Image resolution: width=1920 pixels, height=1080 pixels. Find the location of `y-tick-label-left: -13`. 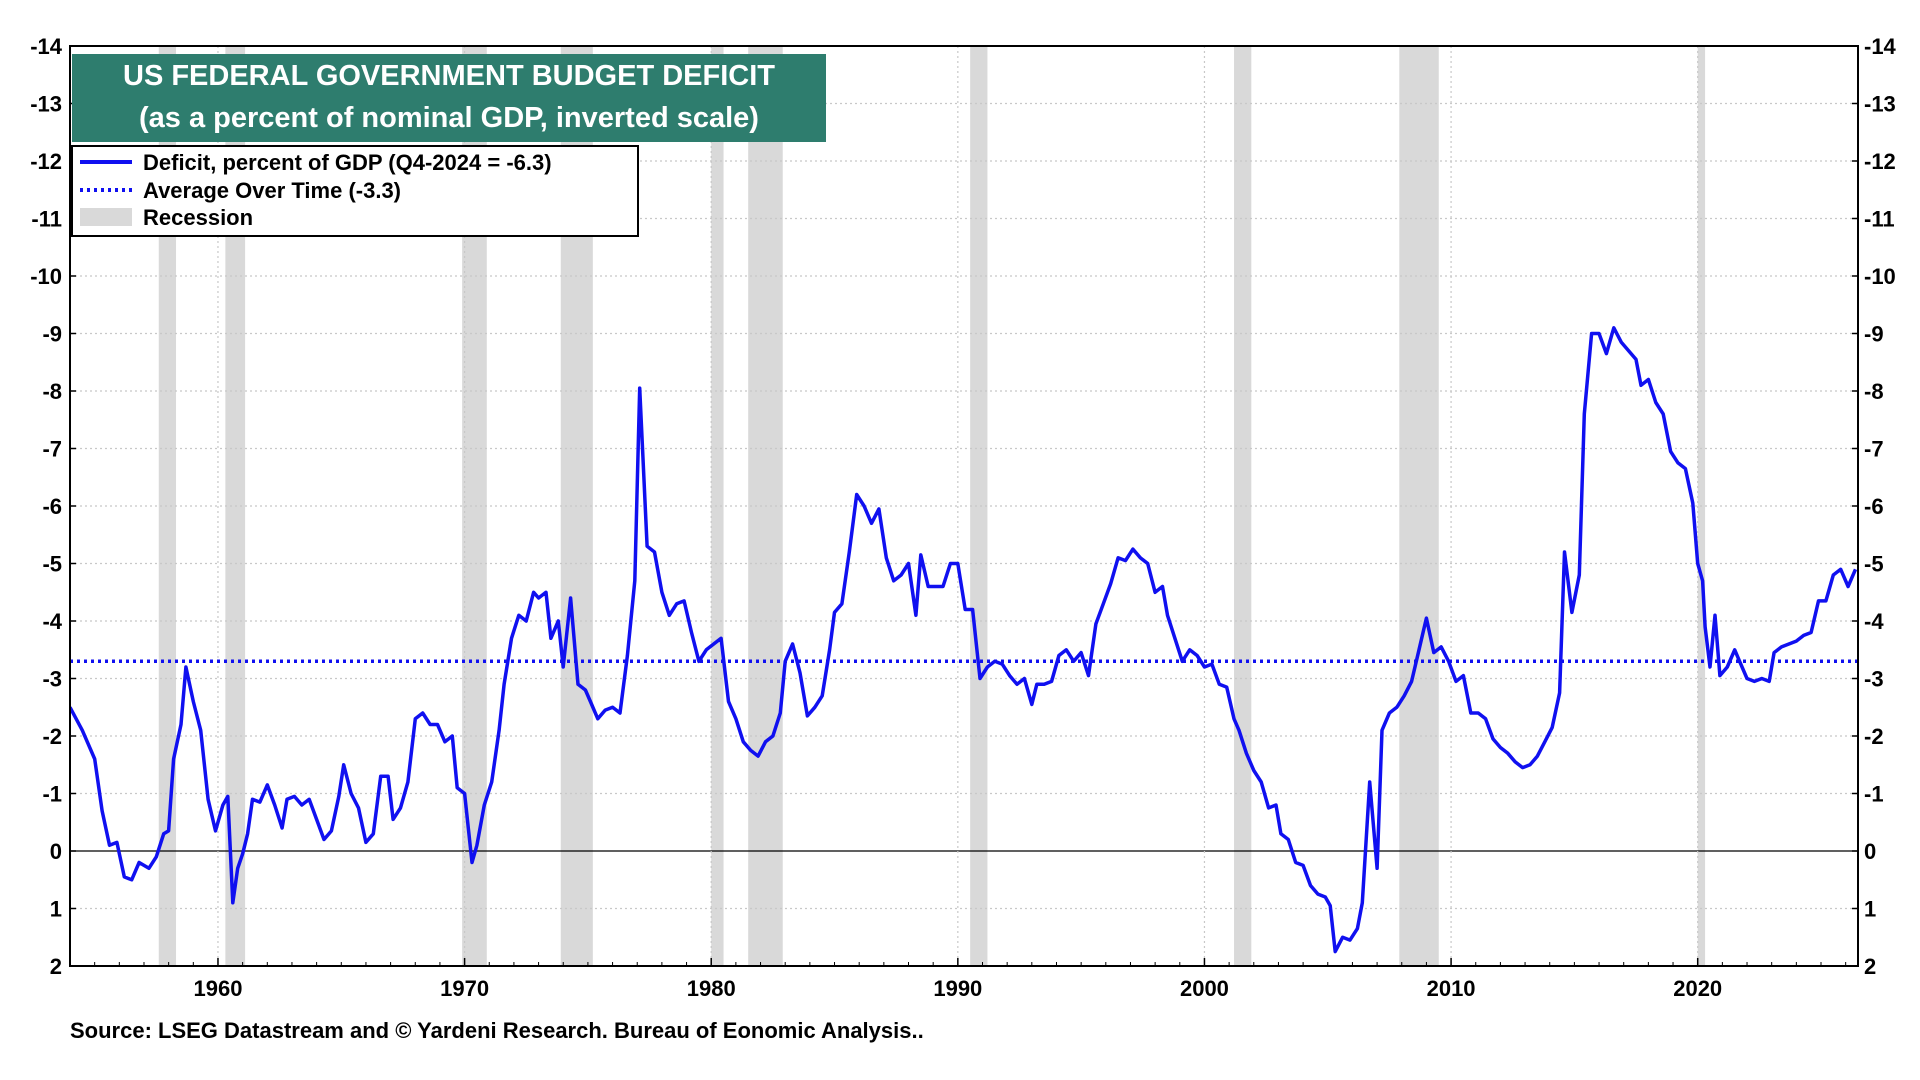

y-tick-label-left: -13 is located at coordinates (46, 104).